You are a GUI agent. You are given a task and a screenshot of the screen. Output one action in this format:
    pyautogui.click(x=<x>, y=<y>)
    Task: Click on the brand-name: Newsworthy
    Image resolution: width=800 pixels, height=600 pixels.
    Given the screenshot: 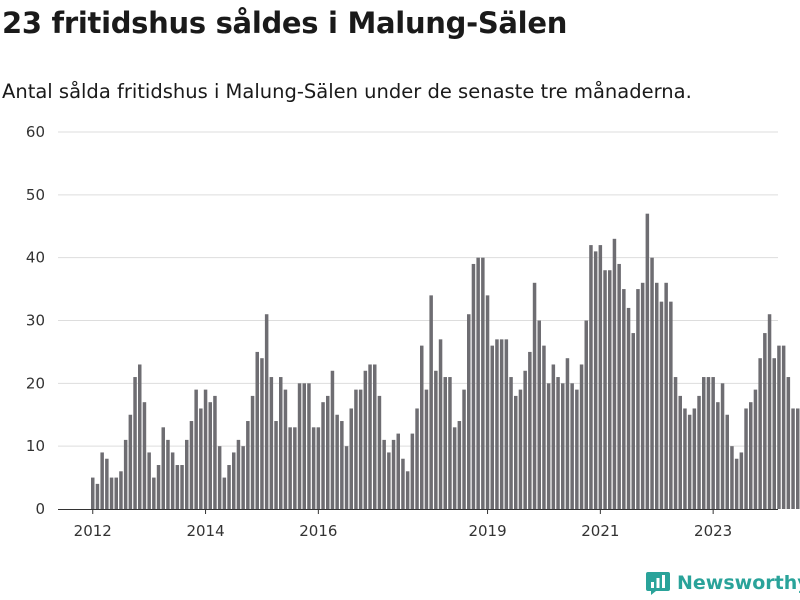 What is the action you would take?
    pyautogui.click(x=738, y=583)
    